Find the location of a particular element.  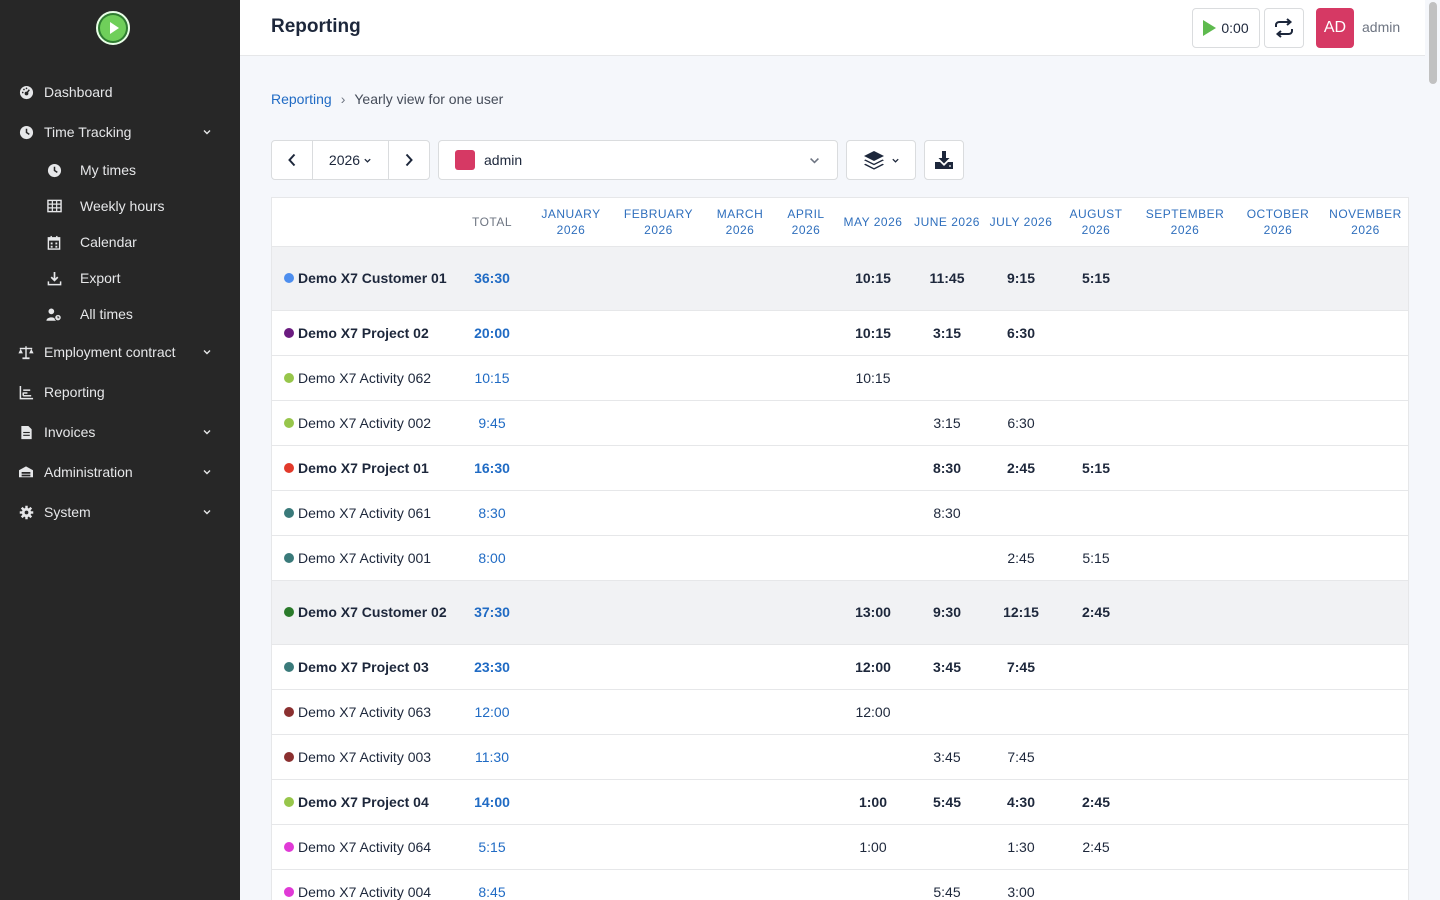

header-month: JULY 2026 is located at coordinates (1021, 222).